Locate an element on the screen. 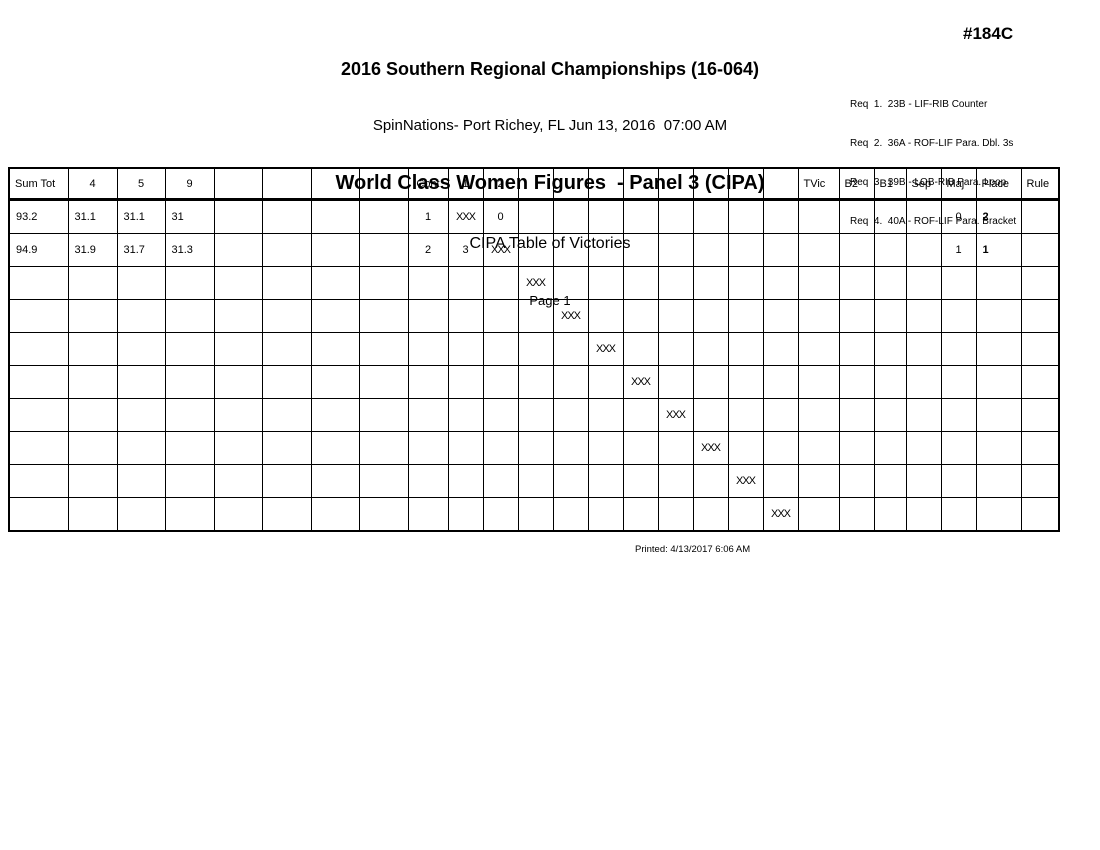 The height and width of the screenshot is (850, 1100). table-header-row: Sum Tot 4 5 9 Cont 1 2 TVic B2 B1 Sep Maj Place Rule is located at coordinates (534, 184).